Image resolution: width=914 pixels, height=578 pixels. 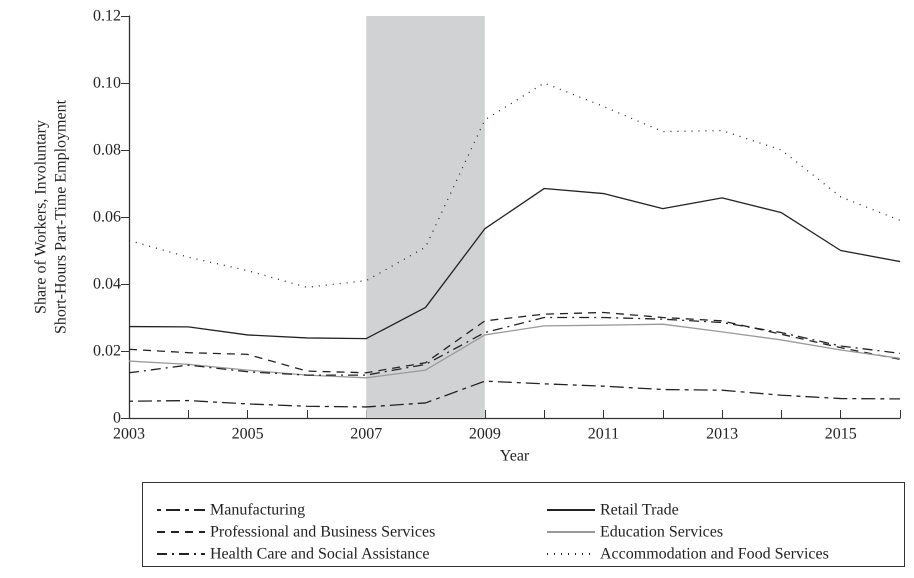 What do you see at coordinates (722, 434) in the screenshot?
I see `x-tick-label: 2013` at bounding box center [722, 434].